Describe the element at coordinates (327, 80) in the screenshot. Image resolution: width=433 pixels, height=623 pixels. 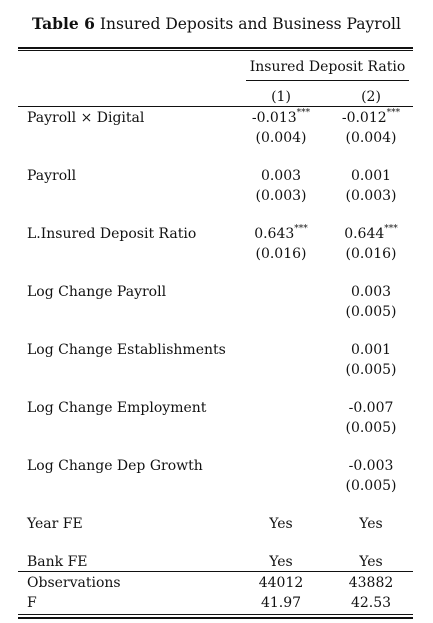
I see `group-header-rule` at that location.